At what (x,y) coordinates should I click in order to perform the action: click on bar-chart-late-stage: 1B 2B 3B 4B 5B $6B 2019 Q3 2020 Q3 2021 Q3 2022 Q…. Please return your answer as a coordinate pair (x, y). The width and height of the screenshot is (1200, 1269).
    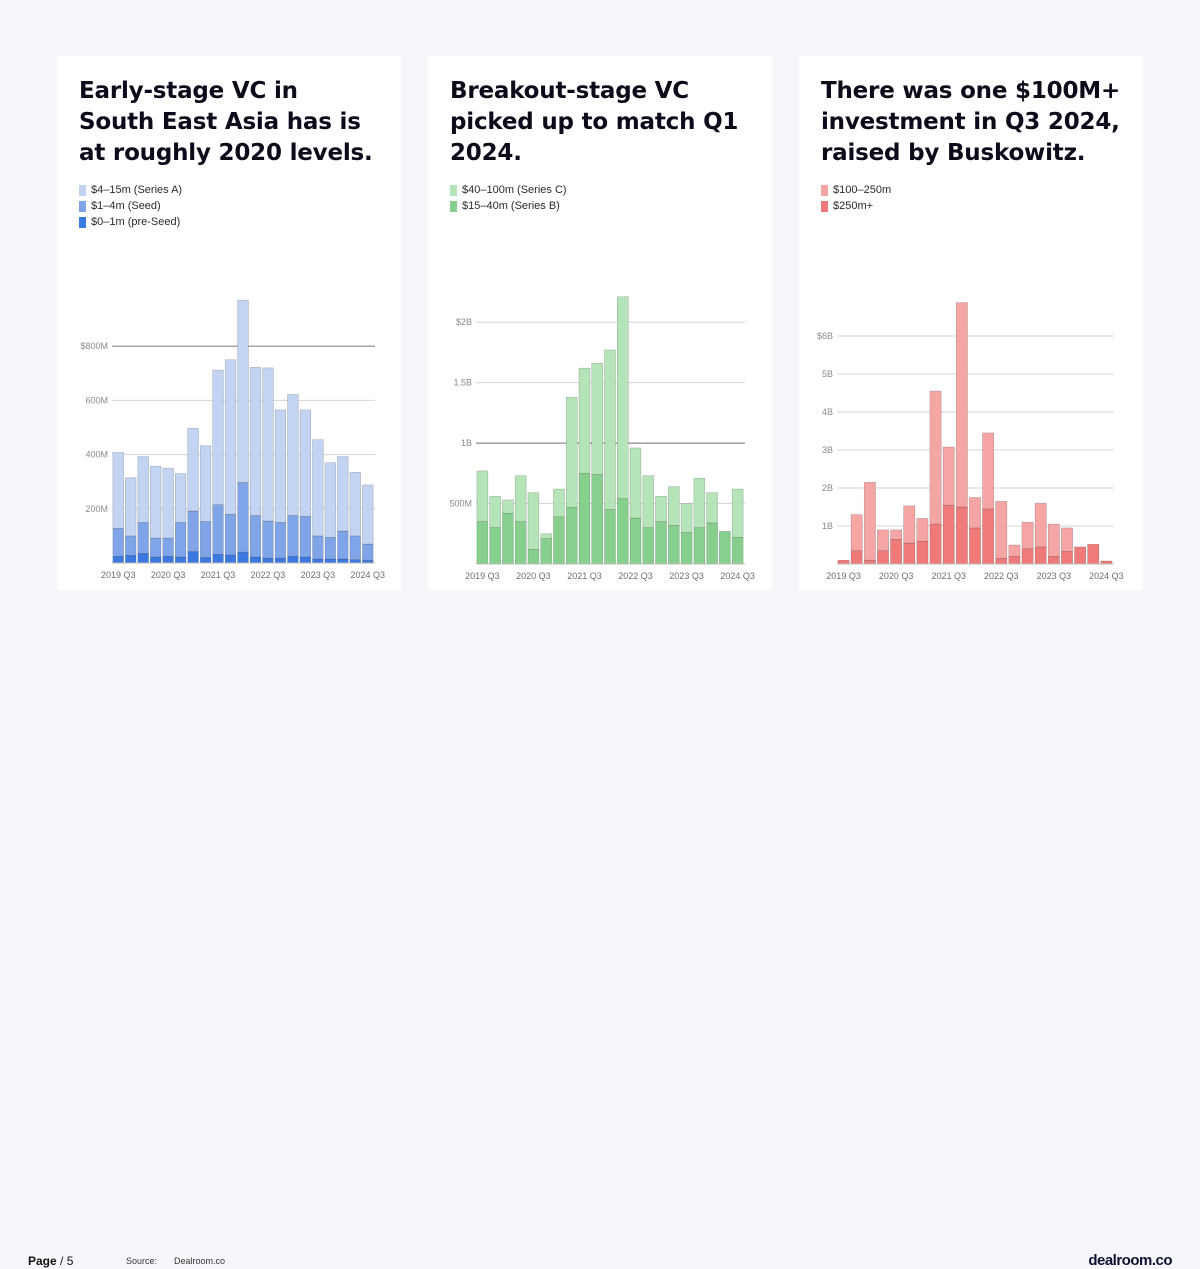
    Looking at the image, I should click on (970, 441).